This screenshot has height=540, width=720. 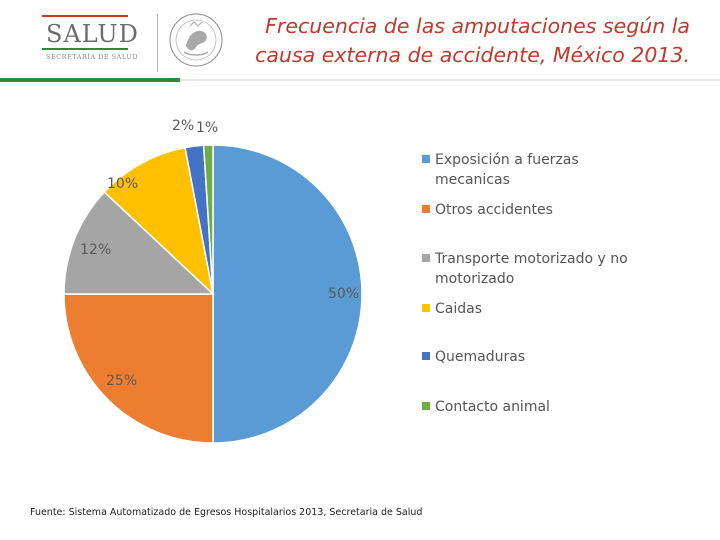 I want to click on pie-label-mecanicas: 50%, so click(x=344, y=294).